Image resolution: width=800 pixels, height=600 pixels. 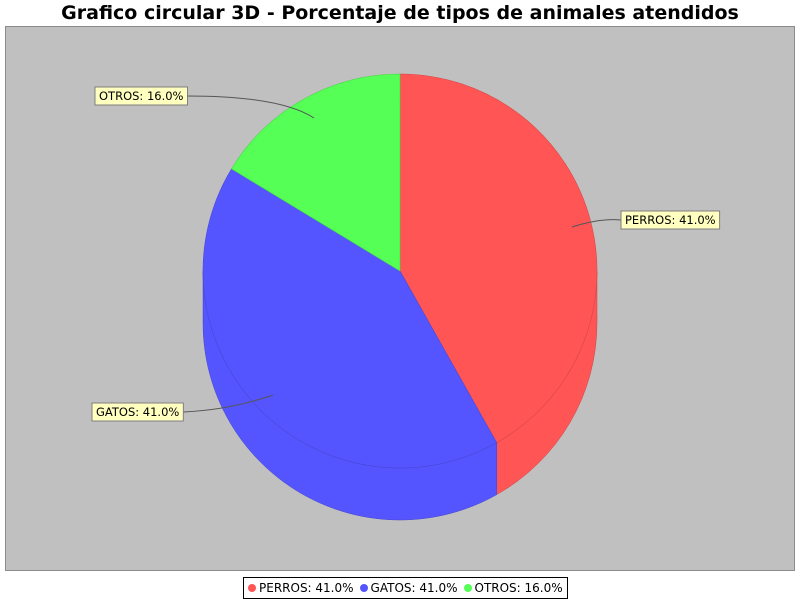 I want to click on legend-swatch-otros, so click(x=467, y=588).